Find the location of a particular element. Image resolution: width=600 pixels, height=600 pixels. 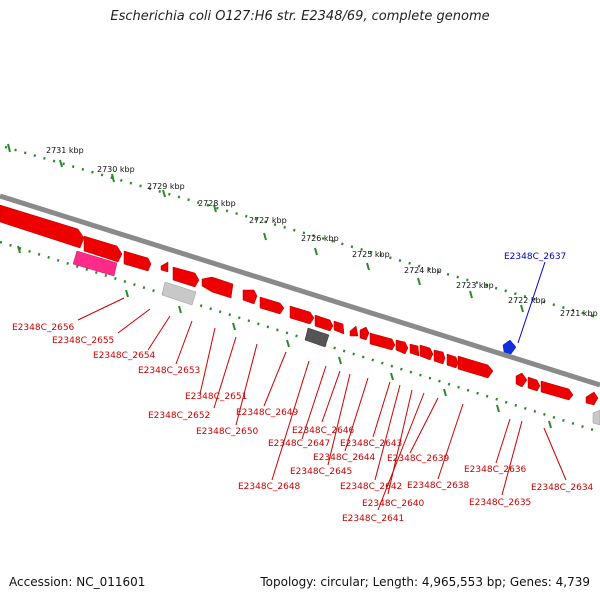

gene-label: E2348C_2656 is located at coordinates (43, 328).